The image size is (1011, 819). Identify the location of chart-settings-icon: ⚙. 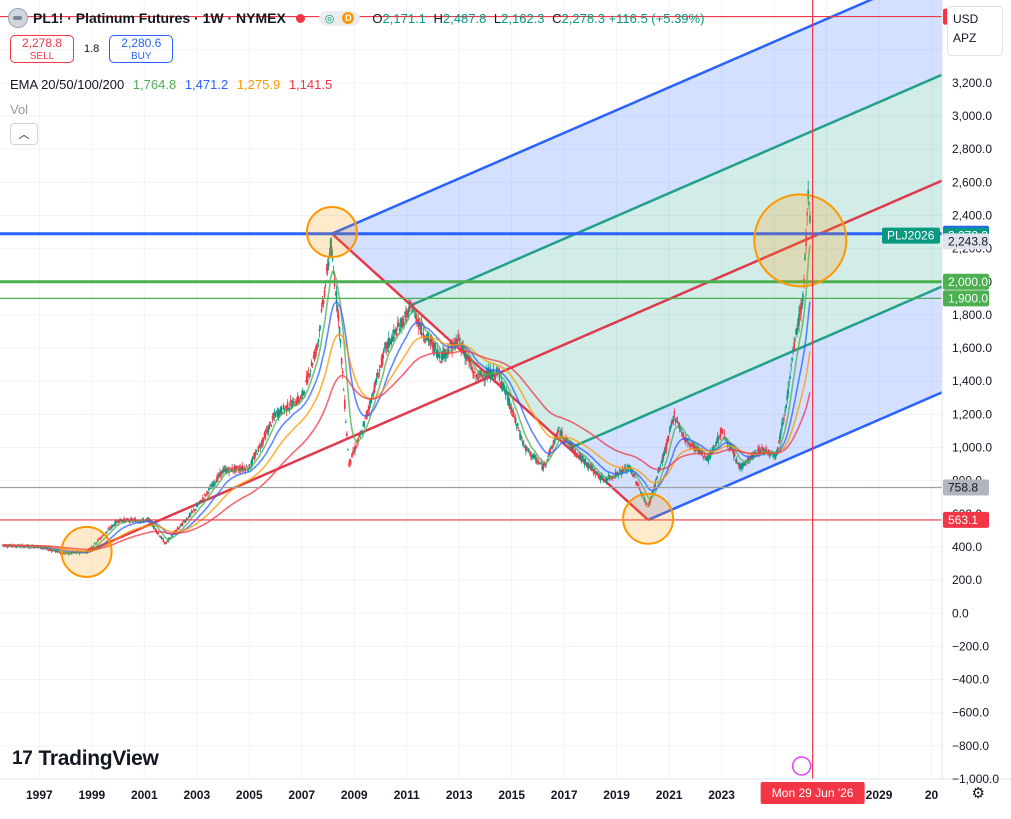
(978, 793).